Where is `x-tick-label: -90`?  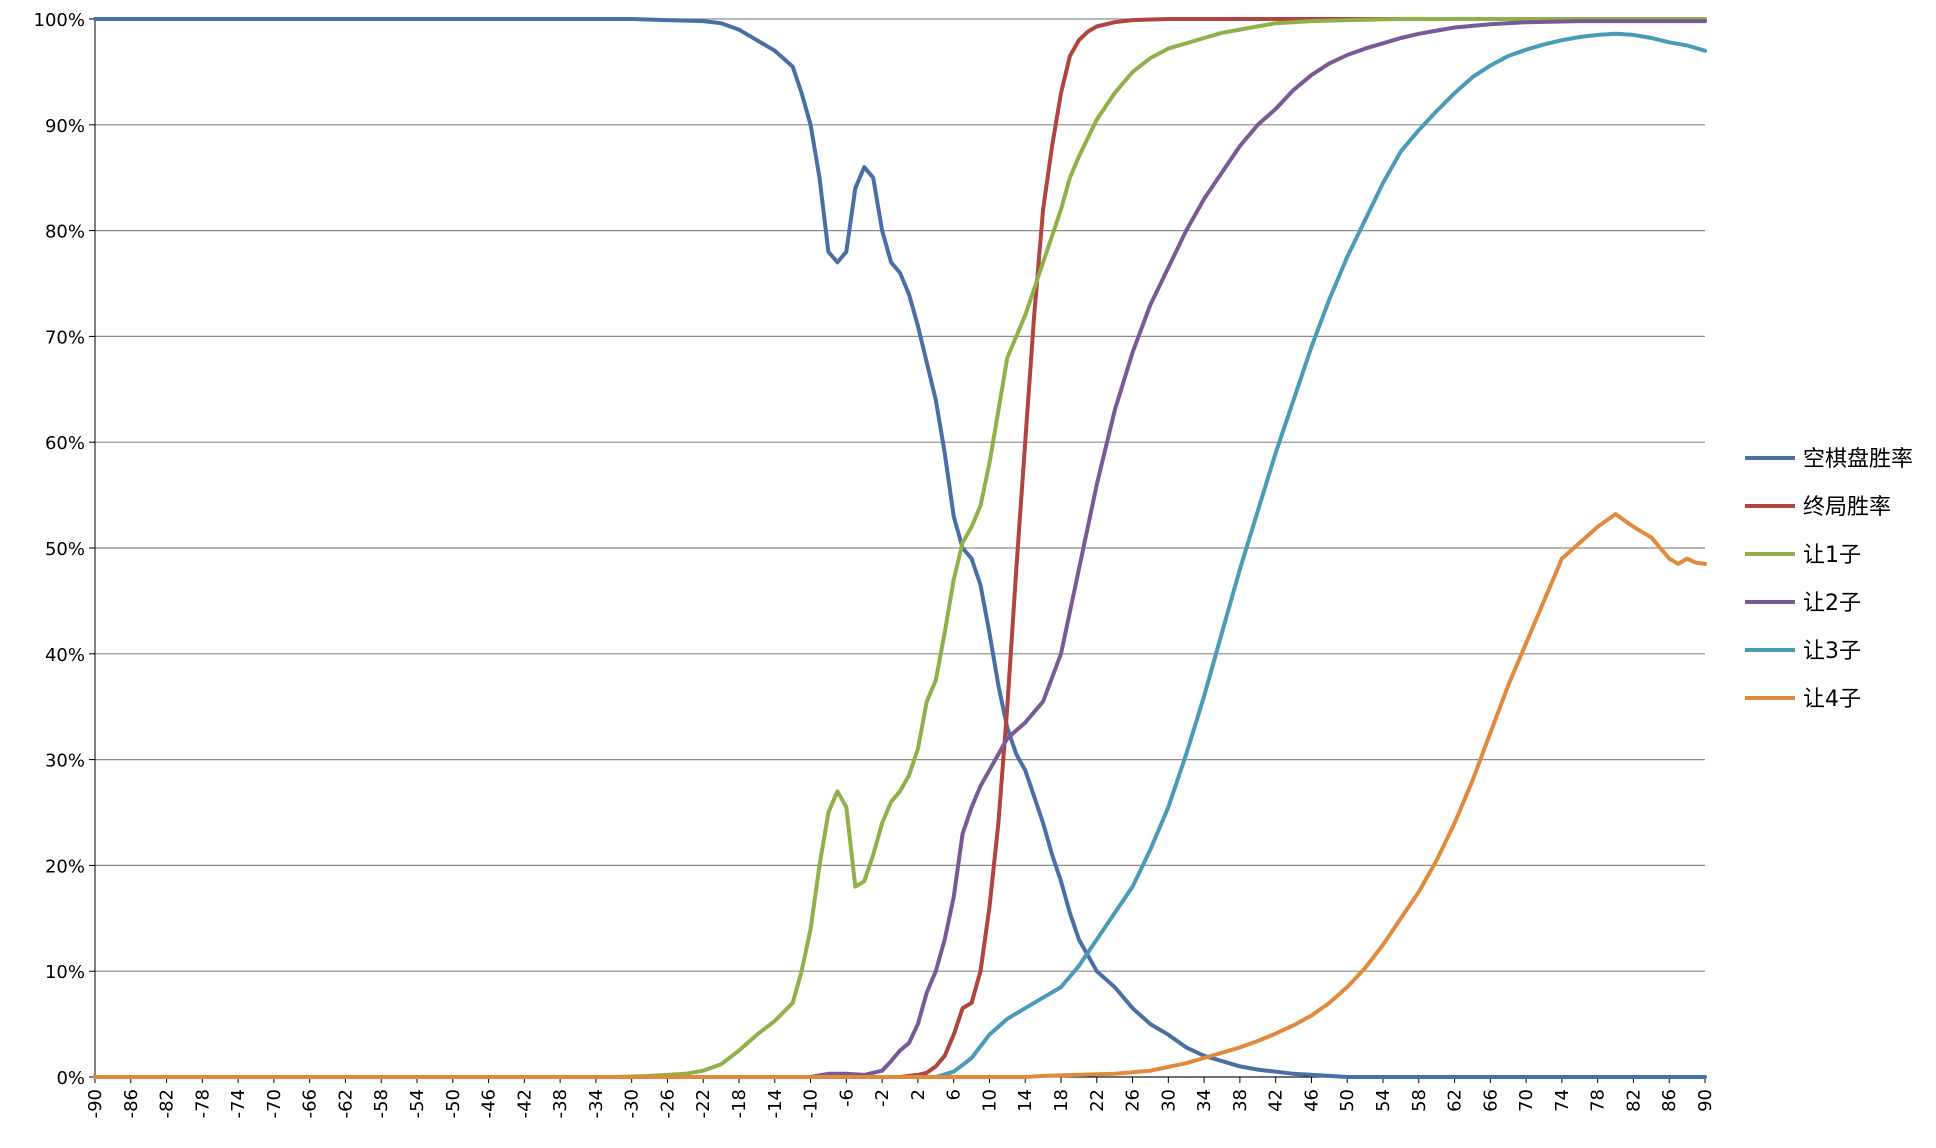 x-tick-label: -90 is located at coordinates (95, 1103).